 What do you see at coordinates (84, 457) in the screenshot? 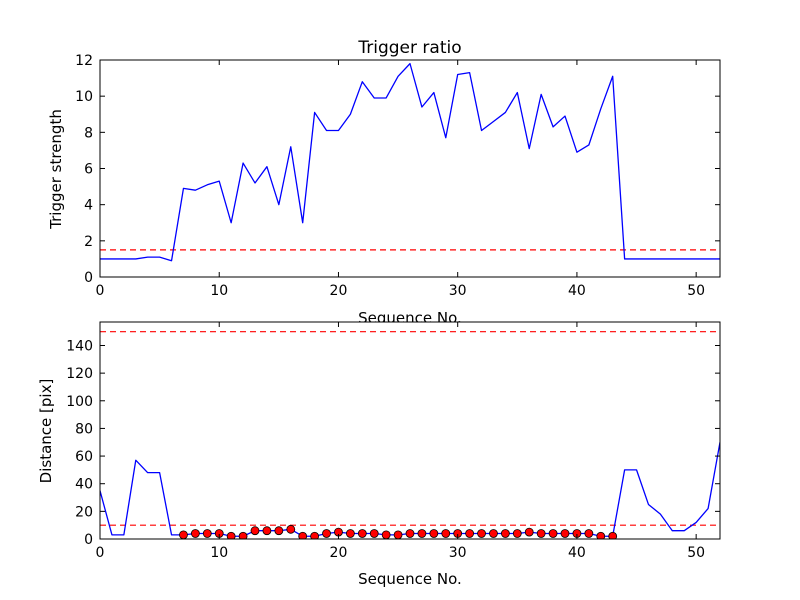
I see `y-tick-label: 60` at bounding box center [84, 457].